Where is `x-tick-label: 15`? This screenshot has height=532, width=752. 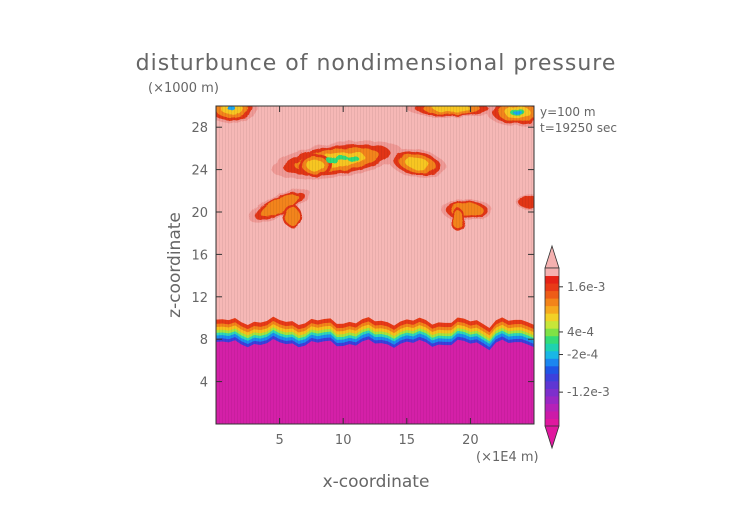
x-tick-label: 15 is located at coordinates (407, 440).